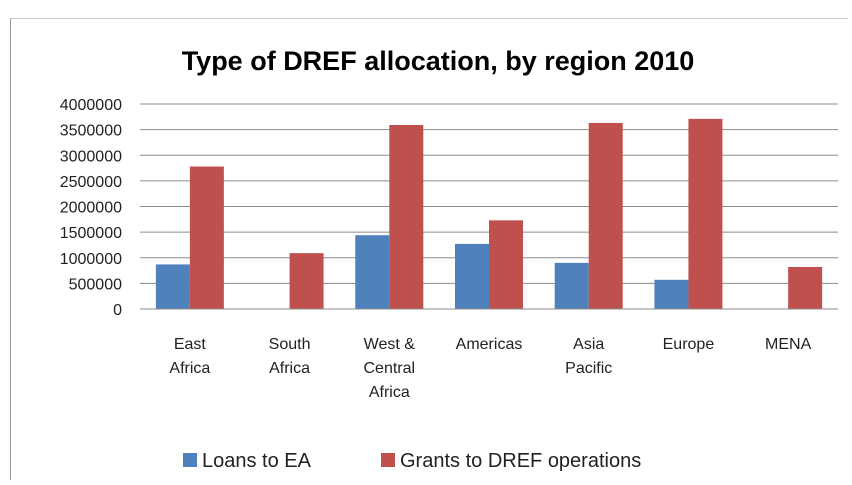  I want to click on x-category-label-line: Europe, so click(689, 344).